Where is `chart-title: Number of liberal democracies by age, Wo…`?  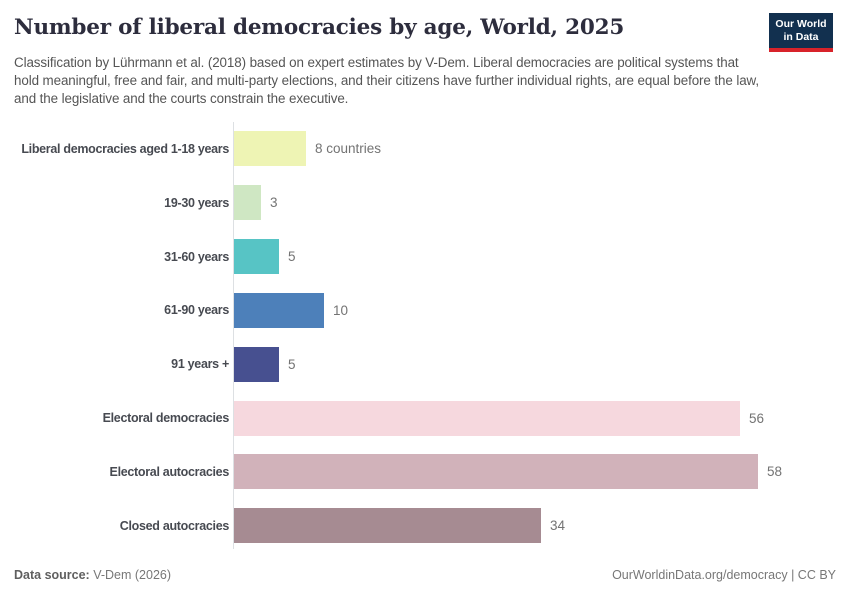 chart-title: Number of liberal democracies by age, Wo… is located at coordinates (319, 27).